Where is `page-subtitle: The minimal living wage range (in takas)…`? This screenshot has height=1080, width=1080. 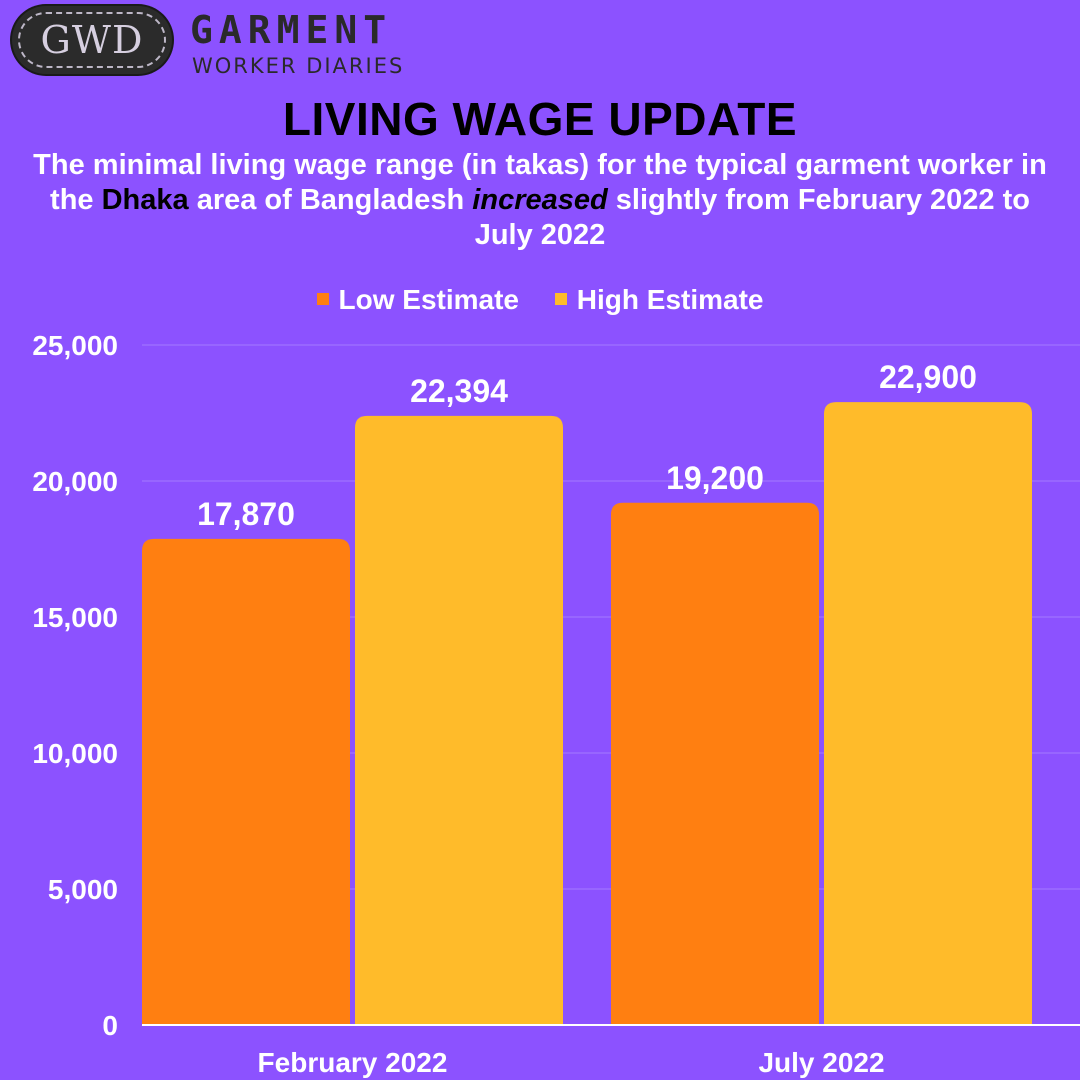 page-subtitle: The minimal living wage range (in takas)… is located at coordinates (540, 200).